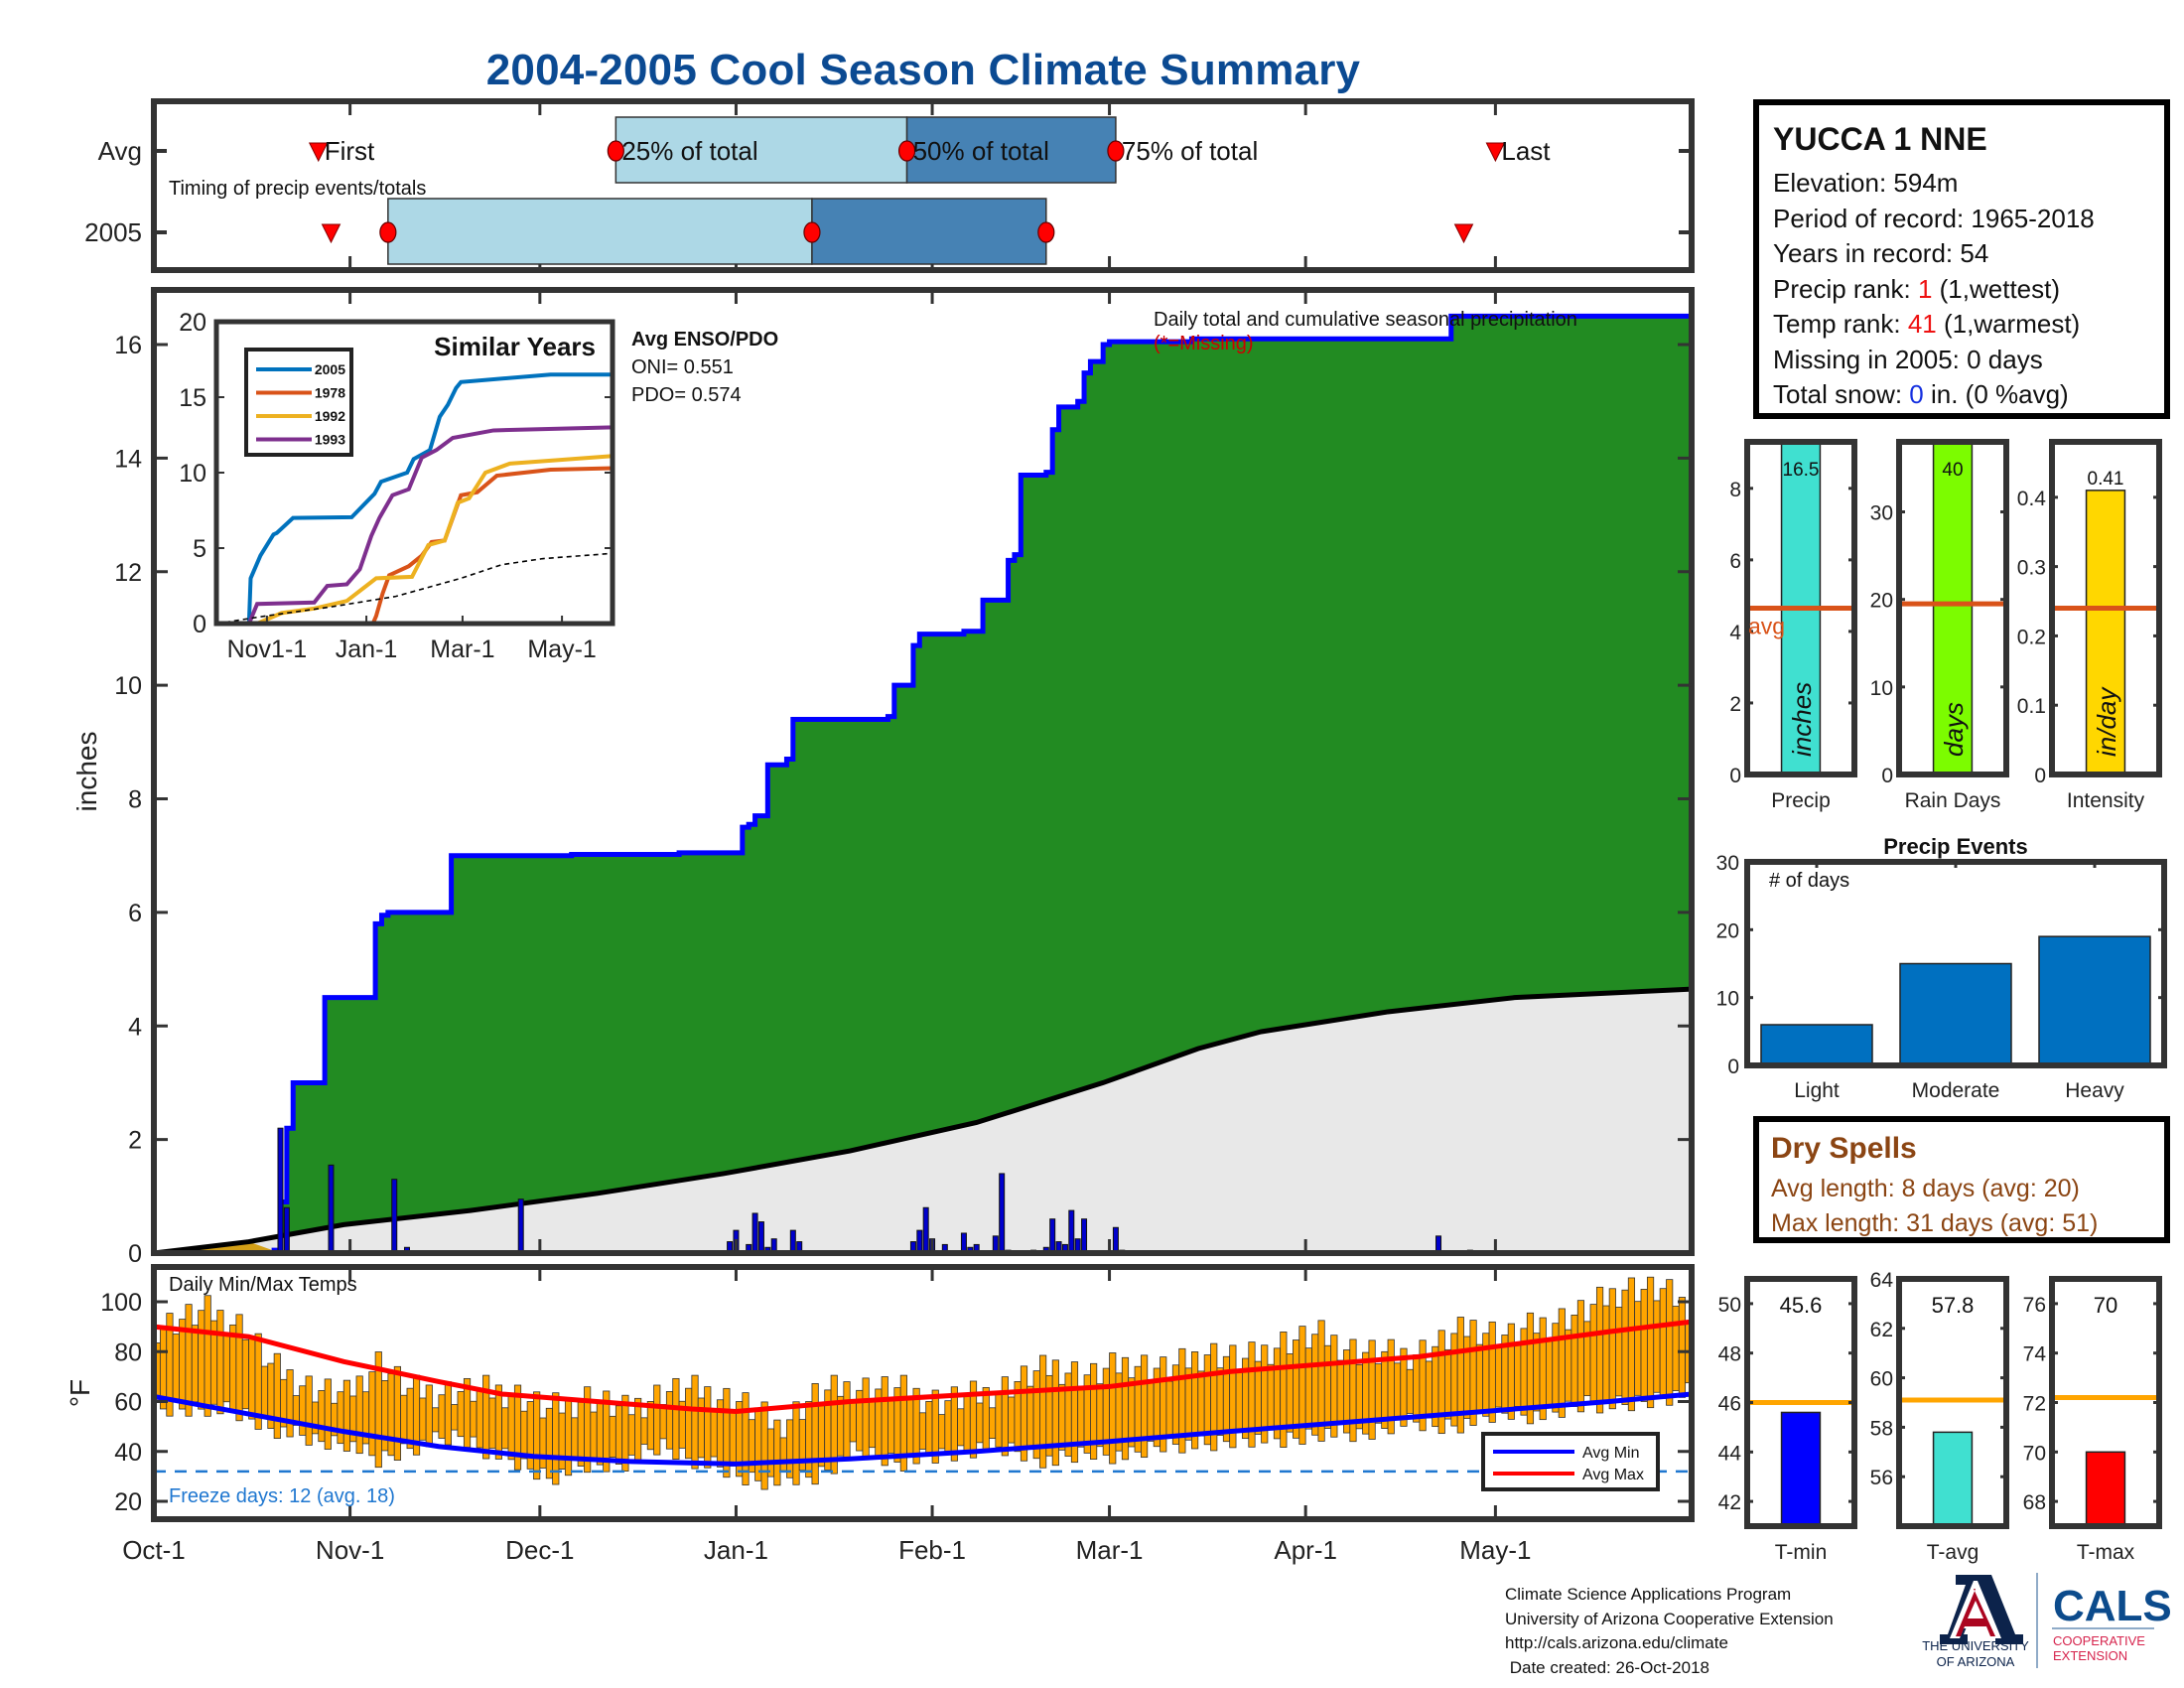  Describe the element at coordinates (1916, 394) in the screenshot. I see `snow-value: 0` at that location.